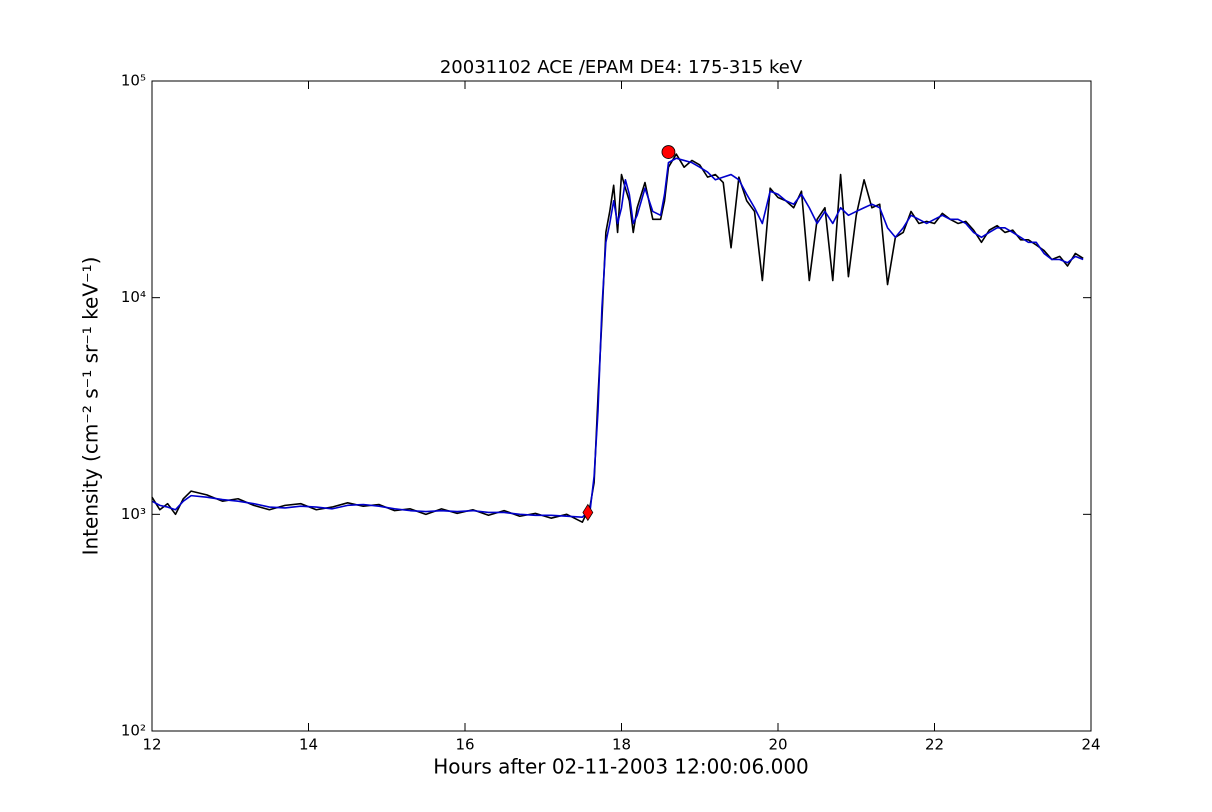 The width and height of the screenshot is (1212, 812). Describe the element at coordinates (588, 512) in the screenshot. I see `marker-diamond` at that location.